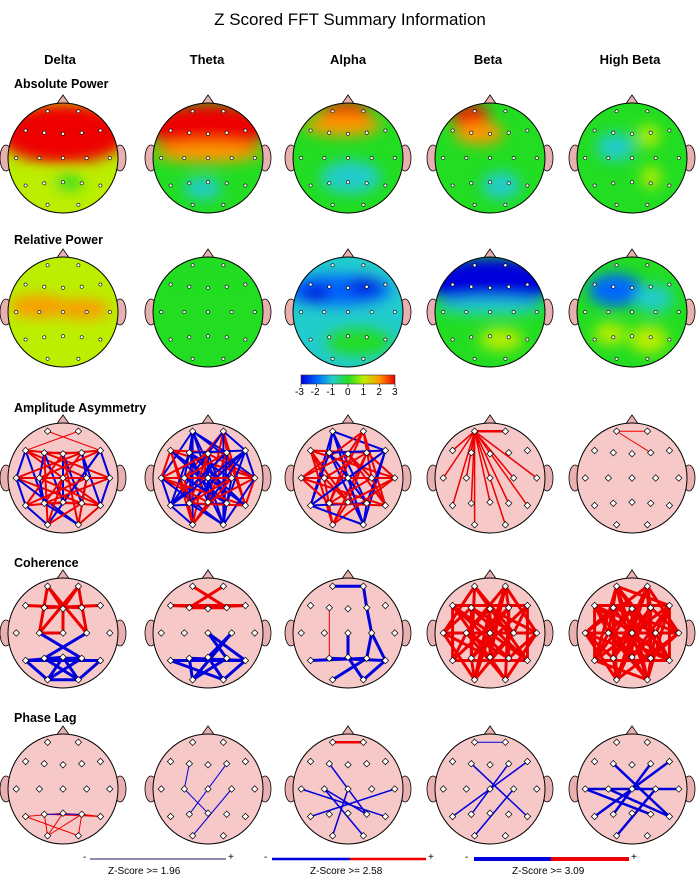 The image size is (700, 890). What do you see at coordinates (350, 19) in the screenshot?
I see `page-title: Z Scored FFT Summary Information` at bounding box center [350, 19].